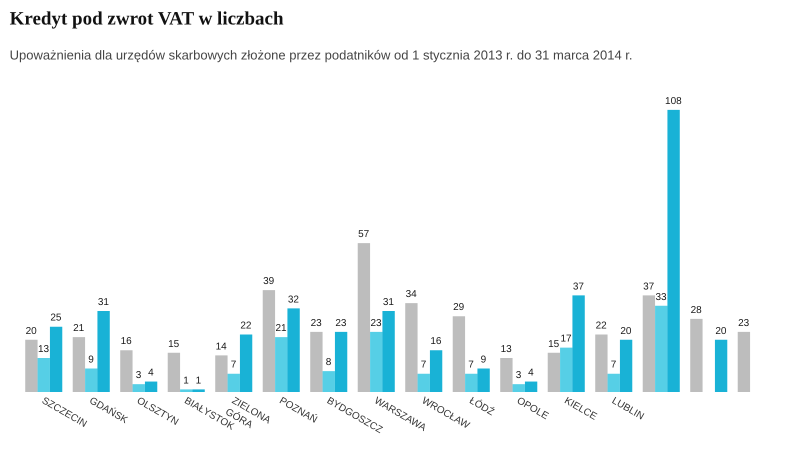  I want to click on data-label: 39, so click(269, 282).